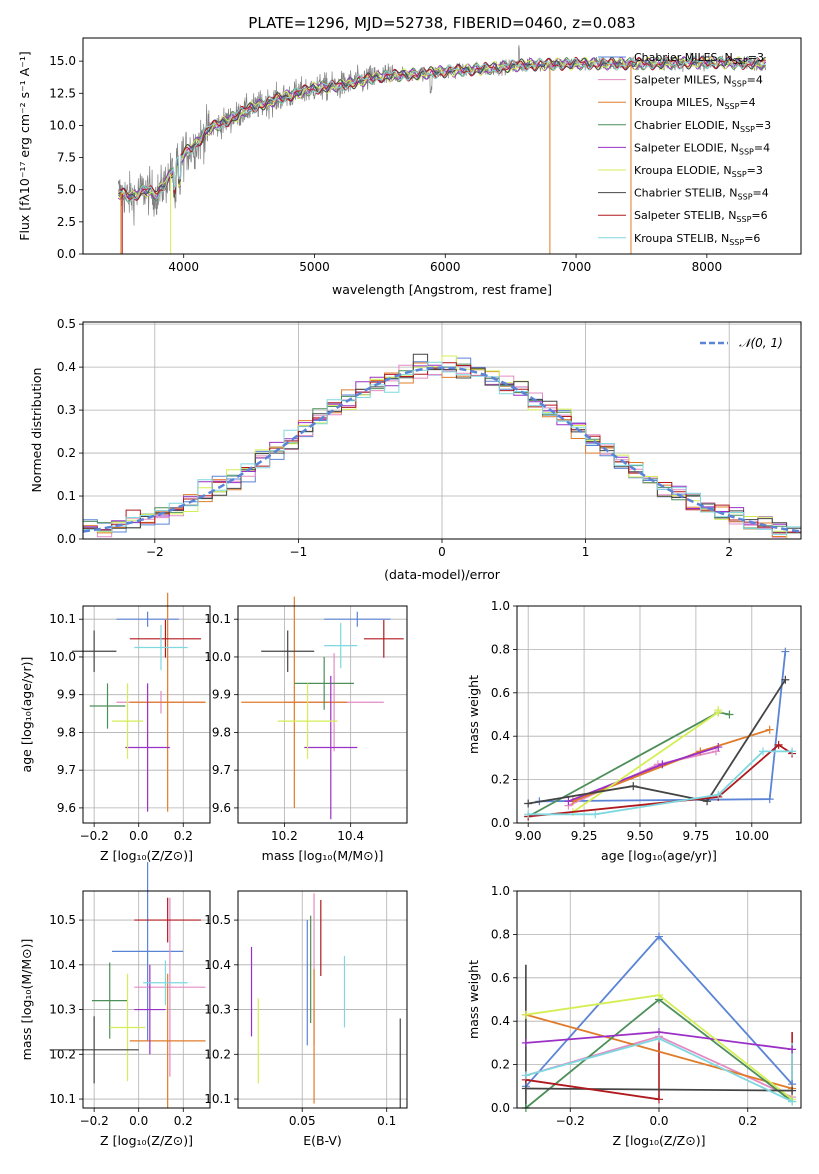 This screenshot has height=1174, width=819. What do you see at coordinates (500, 649) in the screenshot?
I see `ytick-label: 0.8` at bounding box center [500, 649].